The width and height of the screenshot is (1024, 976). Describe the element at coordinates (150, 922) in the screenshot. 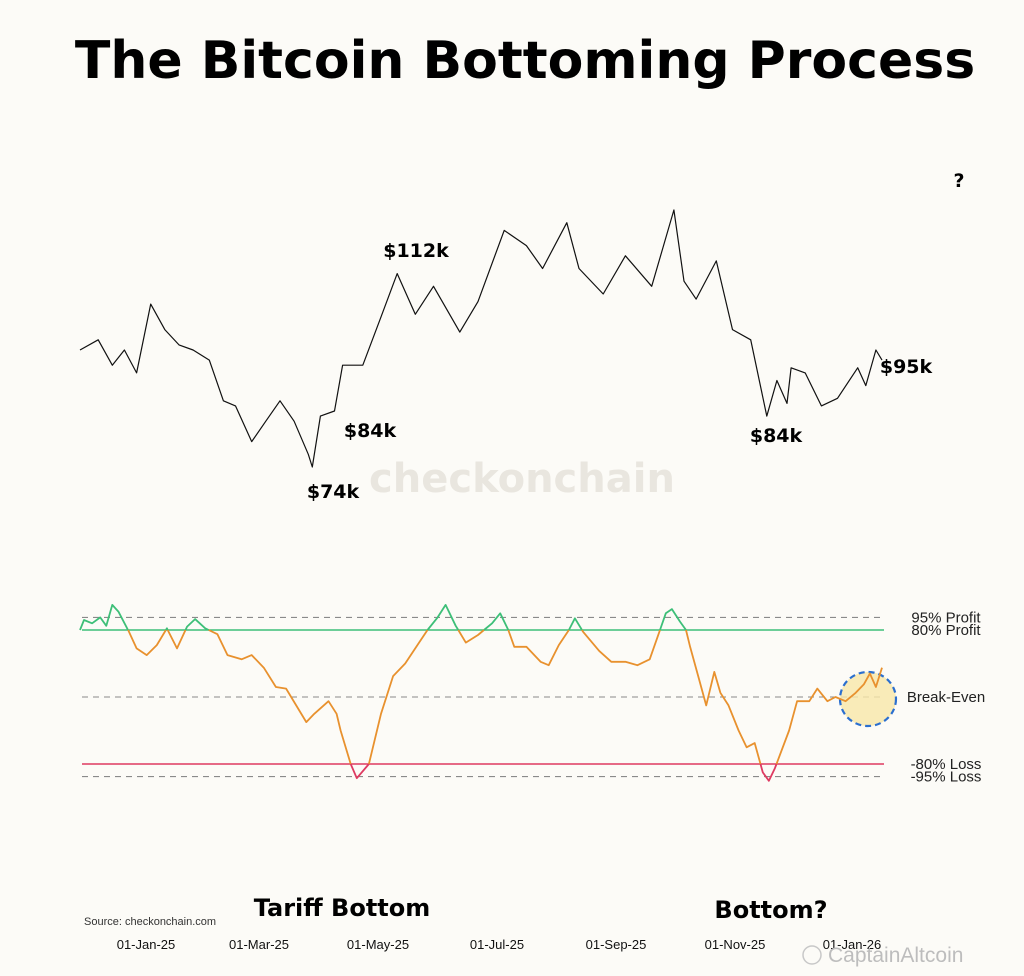

I see `source-note: Source: checkonchain.com` at that location.